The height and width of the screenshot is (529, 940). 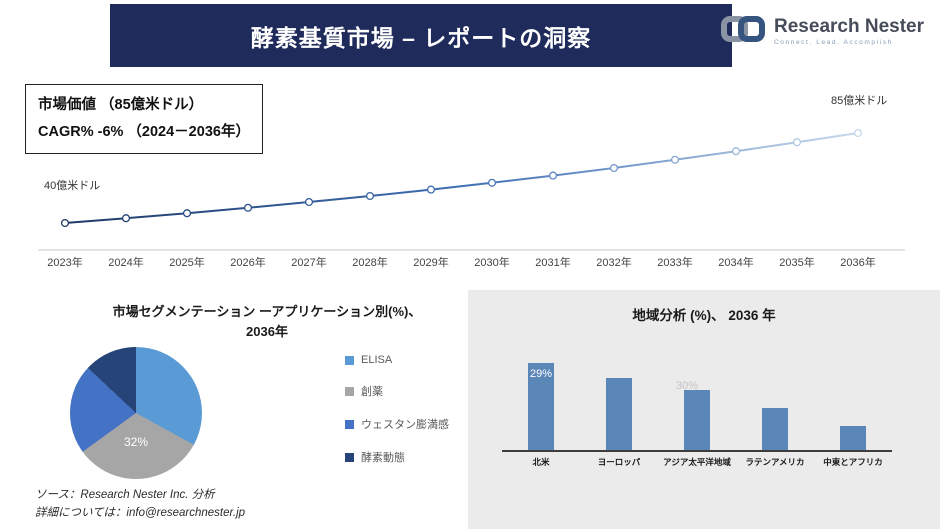 I want to click on bar-category-row: 北米 ヨーロッパ アジア太平洋地域 ラテンアメリカ 中東とアフリカ, so click(x=697, y=462).